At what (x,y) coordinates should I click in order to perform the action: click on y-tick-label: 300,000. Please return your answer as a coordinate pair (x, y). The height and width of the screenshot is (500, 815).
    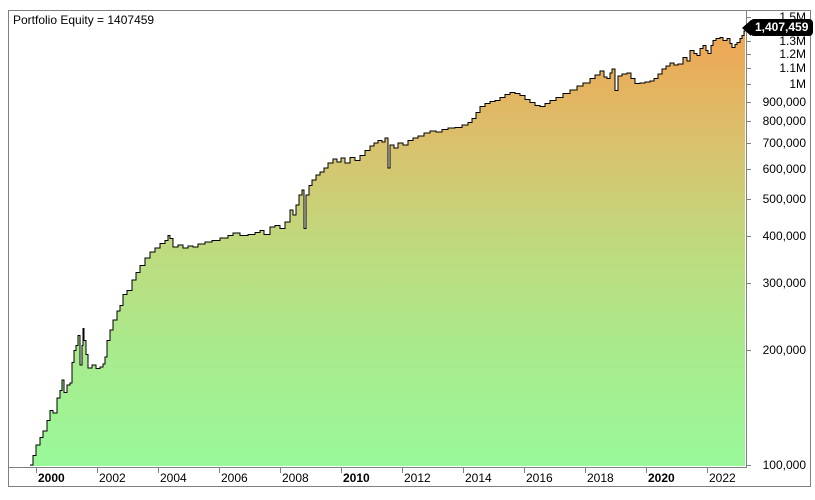
    Looking at the image, I should click on (784, 283).